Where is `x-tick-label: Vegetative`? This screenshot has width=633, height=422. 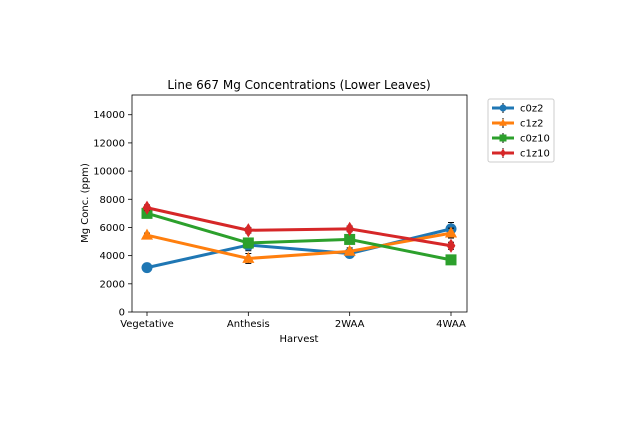
x-tick-label: Vegetative is located at coordinates (147, 324).